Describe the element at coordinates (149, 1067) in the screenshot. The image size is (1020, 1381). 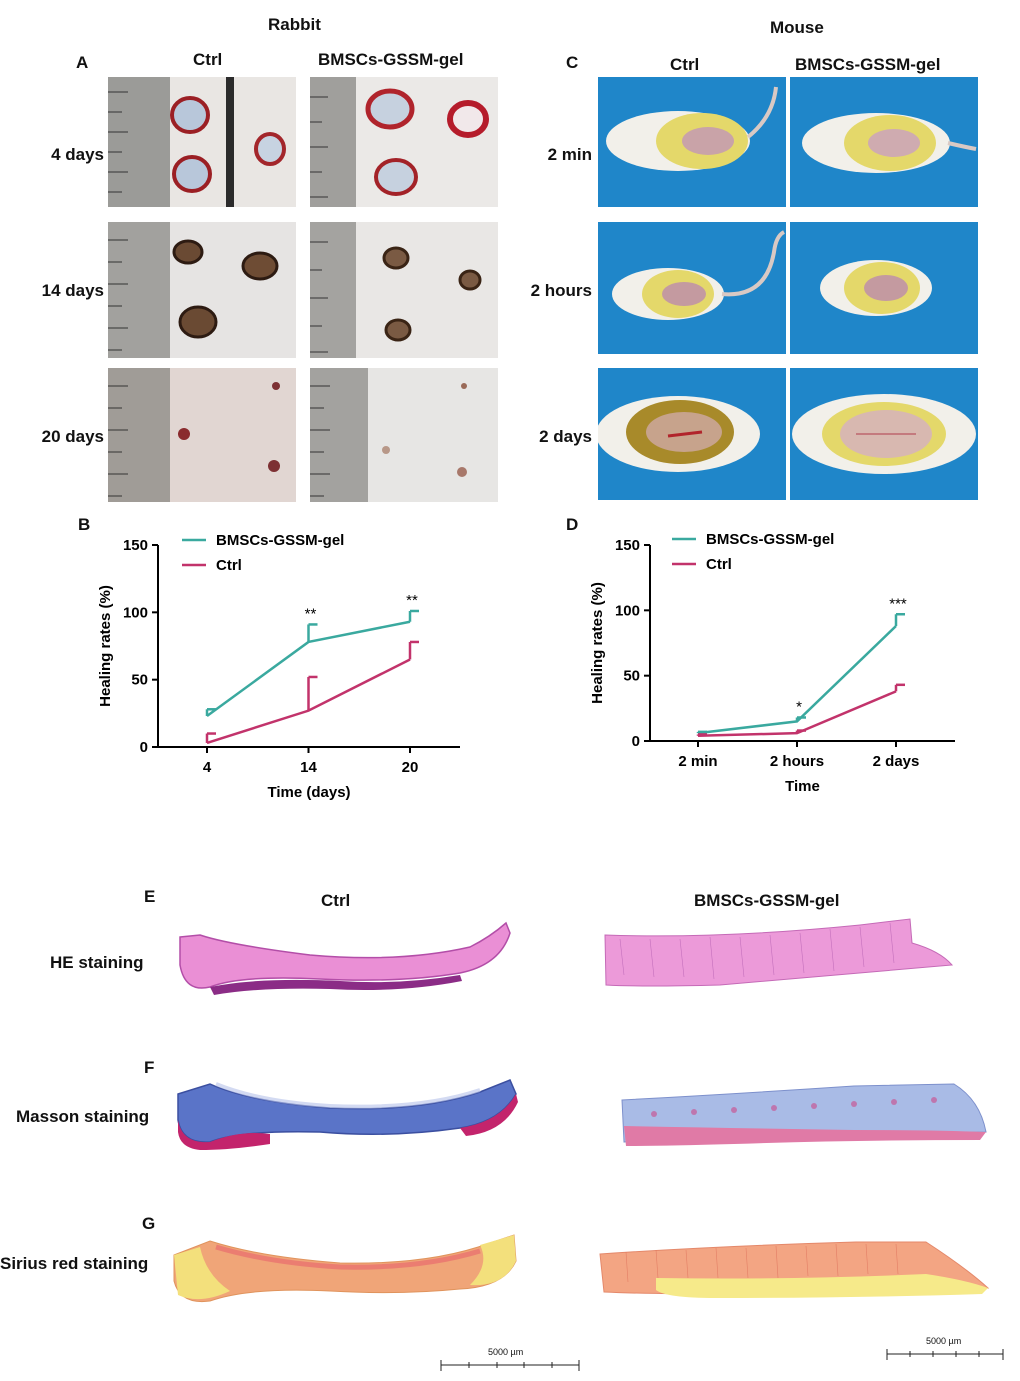
I see `panel-letter-f: F` at that location.